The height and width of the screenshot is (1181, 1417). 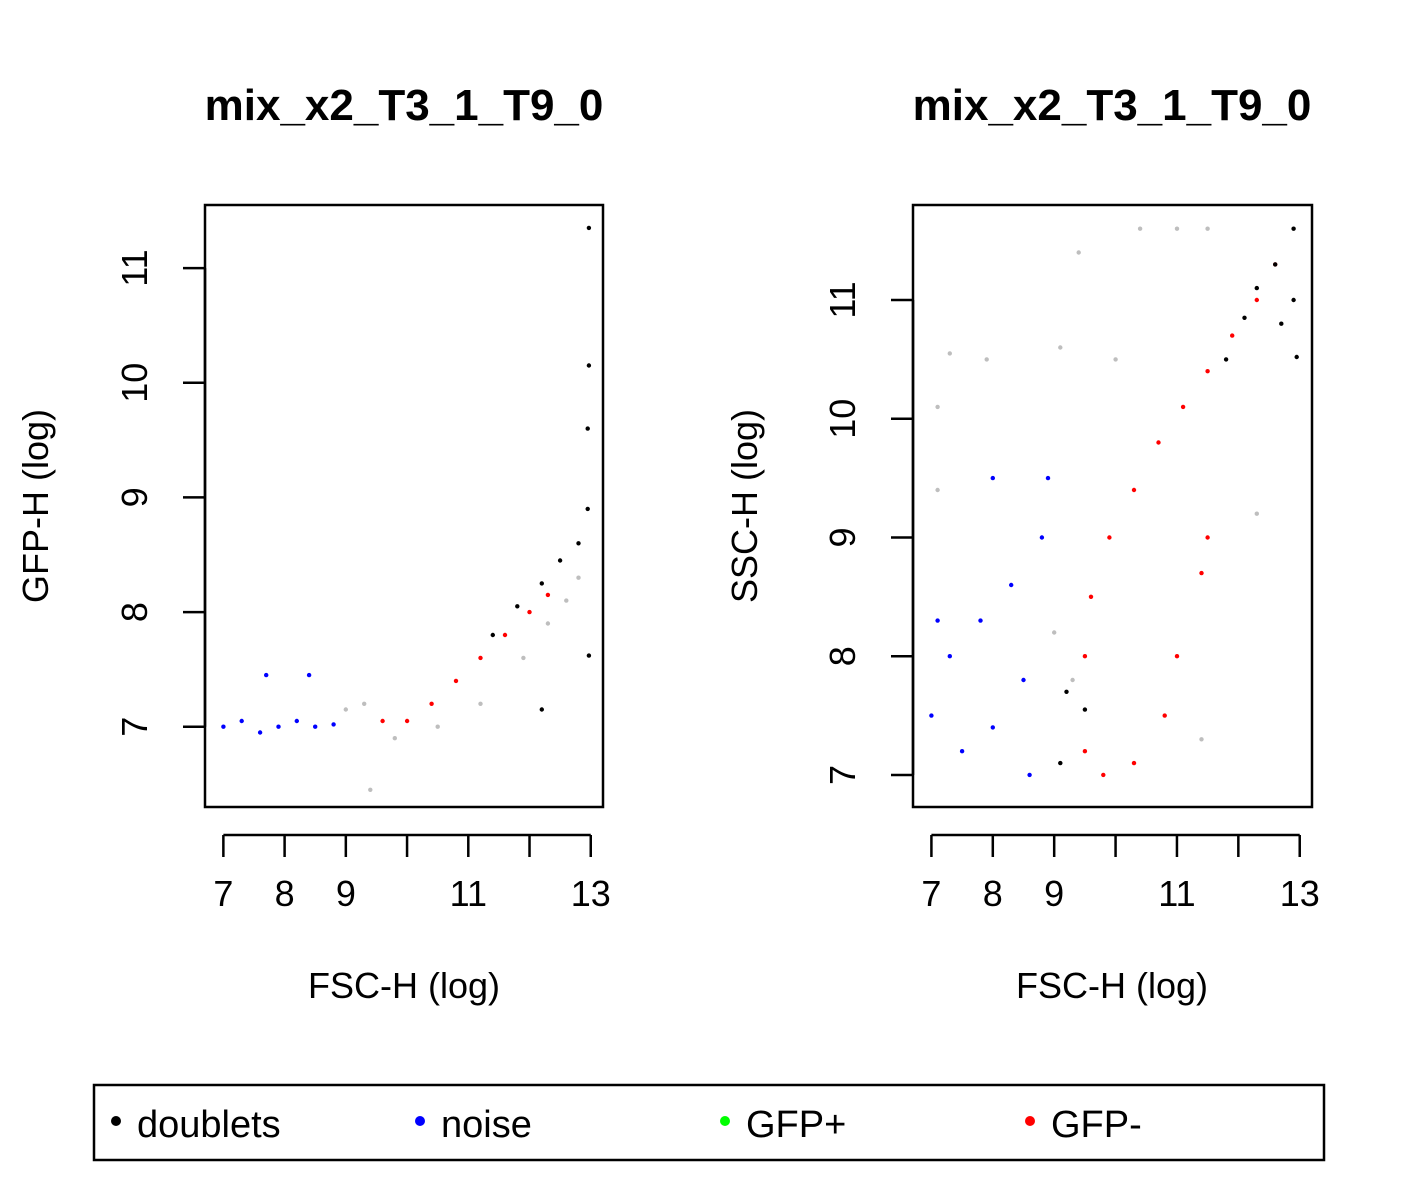 I want to click on plot-area-ssc, so click(x=1114, y=502).